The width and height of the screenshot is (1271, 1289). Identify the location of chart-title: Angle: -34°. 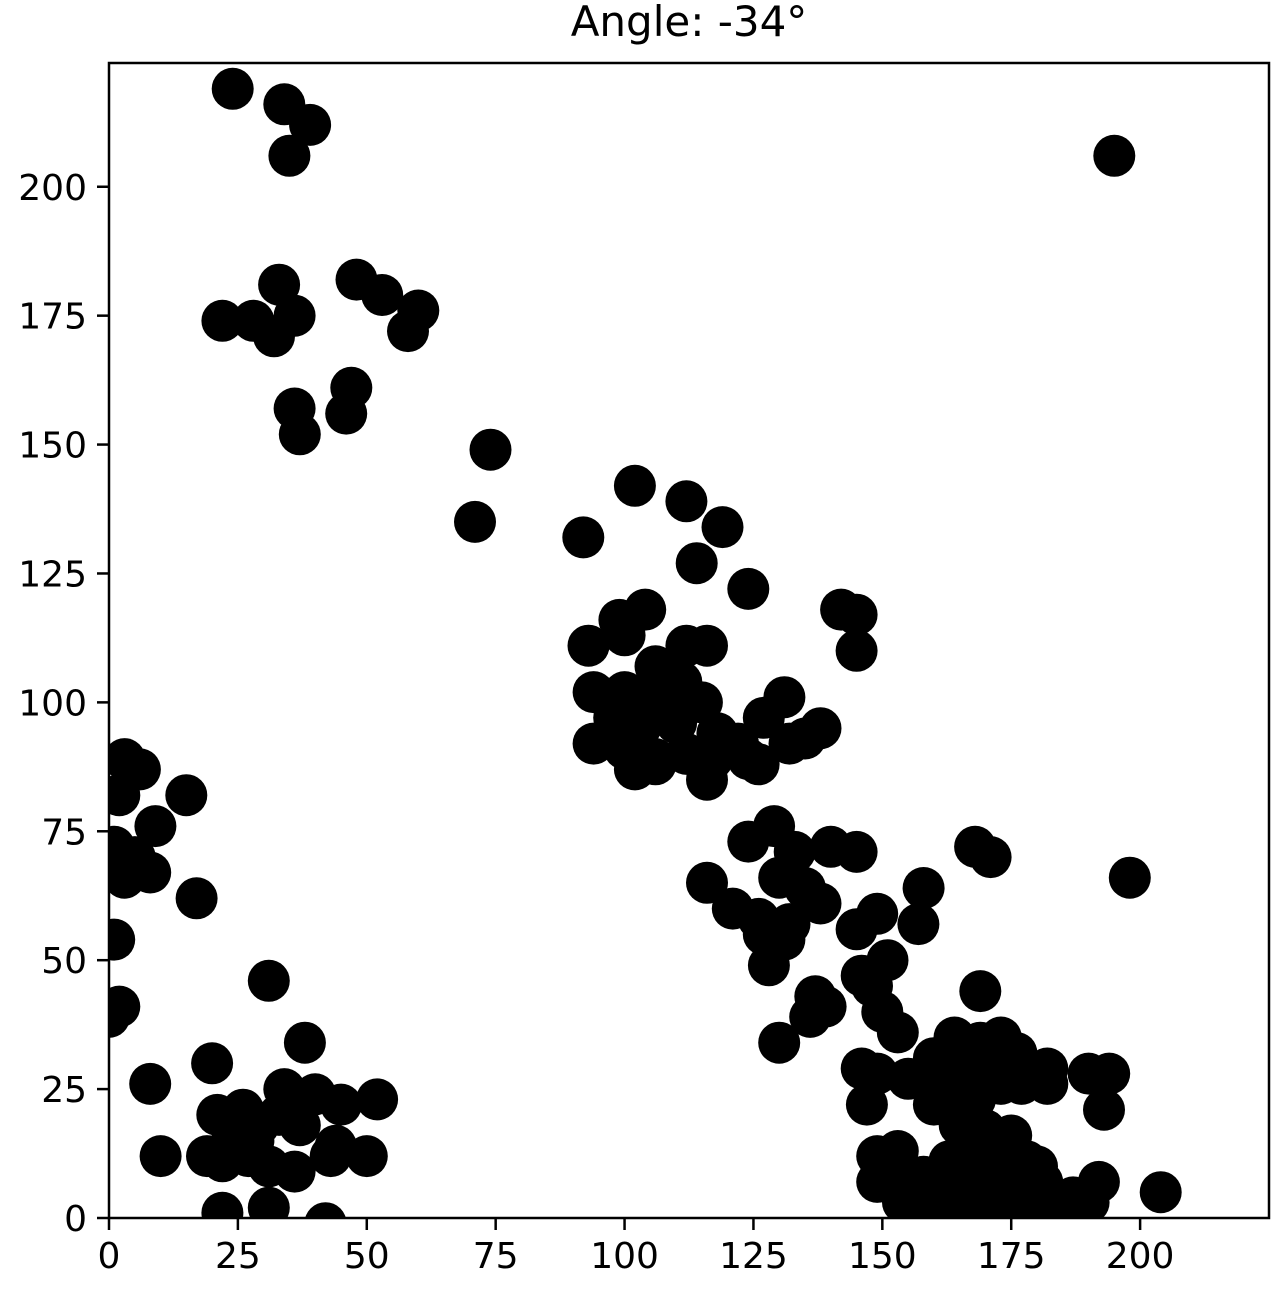
(689, 23).